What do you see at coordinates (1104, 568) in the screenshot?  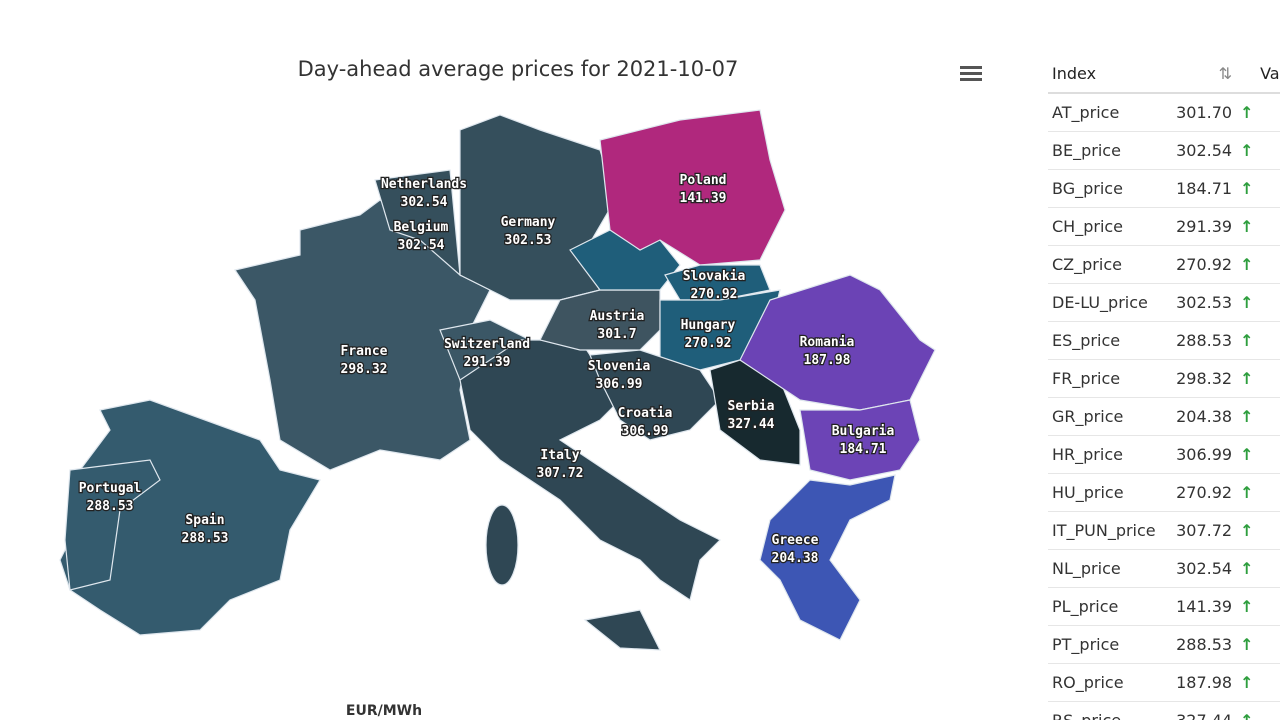 I see `index-cell: NL_price` at bounding box center [1104, 568].